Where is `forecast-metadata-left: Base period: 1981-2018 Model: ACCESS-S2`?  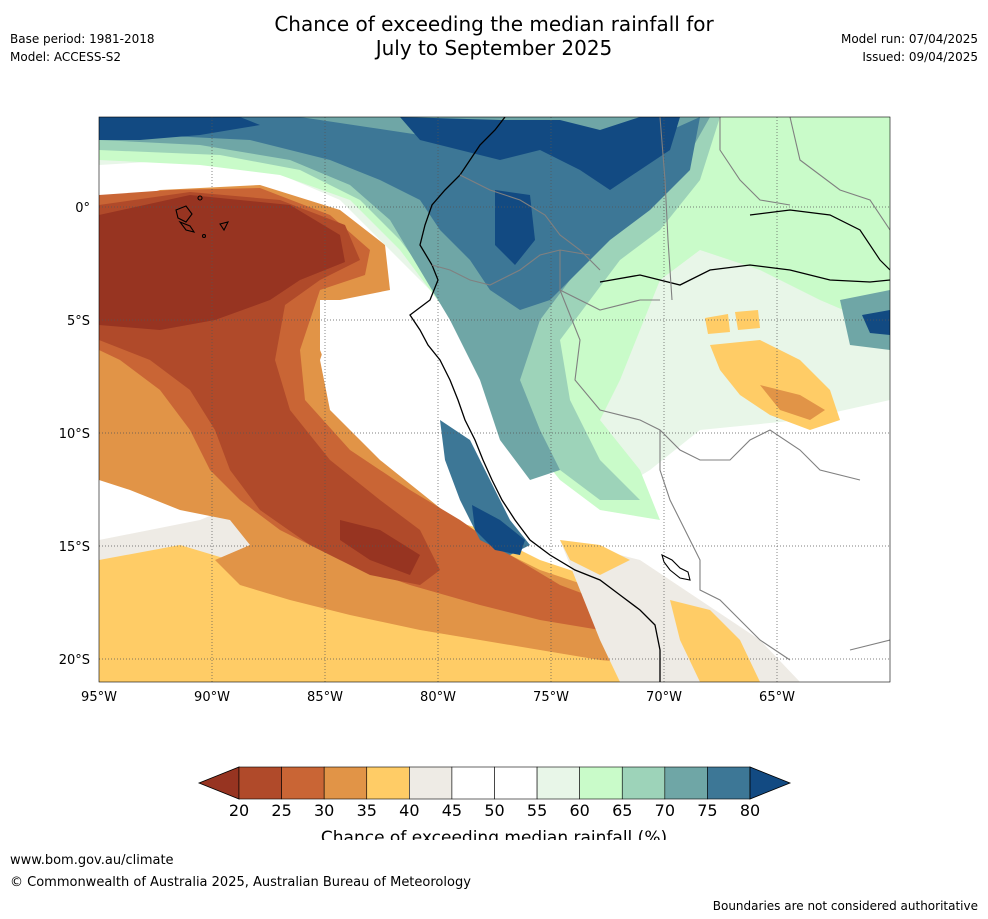
forecast-metadata-left: Base period: 1981-2018 Model: ACCESS-S2 is located at coordinates (82, 48).